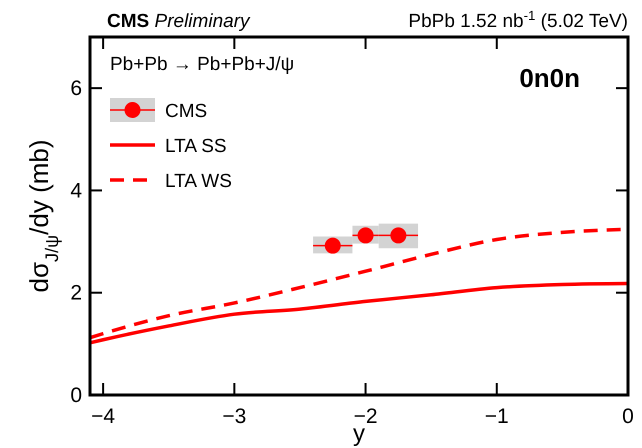 Image resolution: width=642 pixels, height=448 pixels. I want to click on annotation: 0n0n, so click(549, 78).